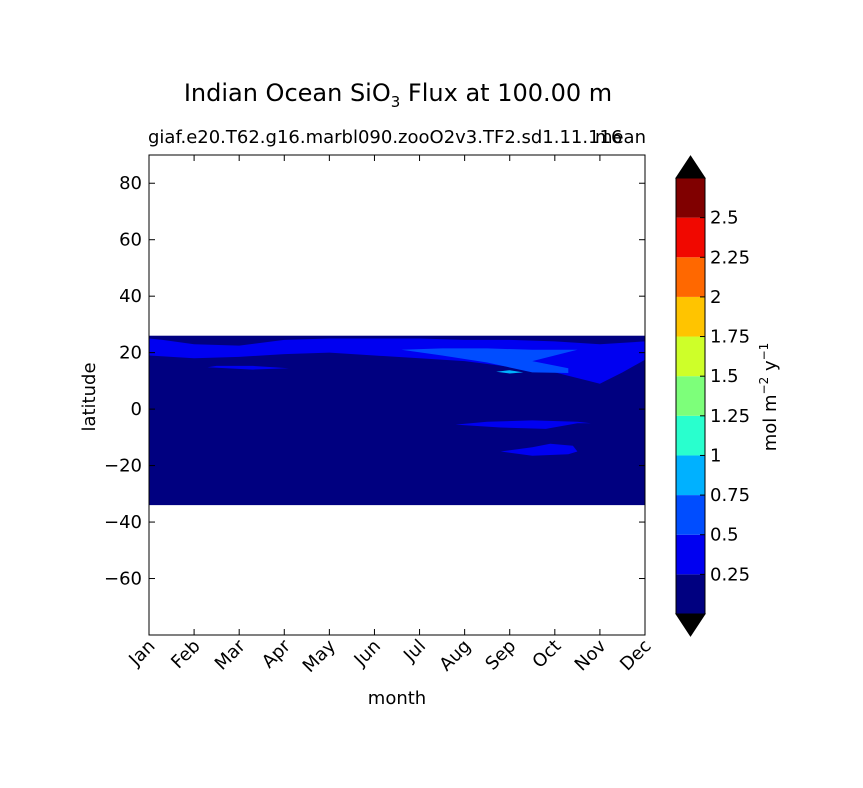  I want to click on x-tick-label: Oct, so click(546, 654).